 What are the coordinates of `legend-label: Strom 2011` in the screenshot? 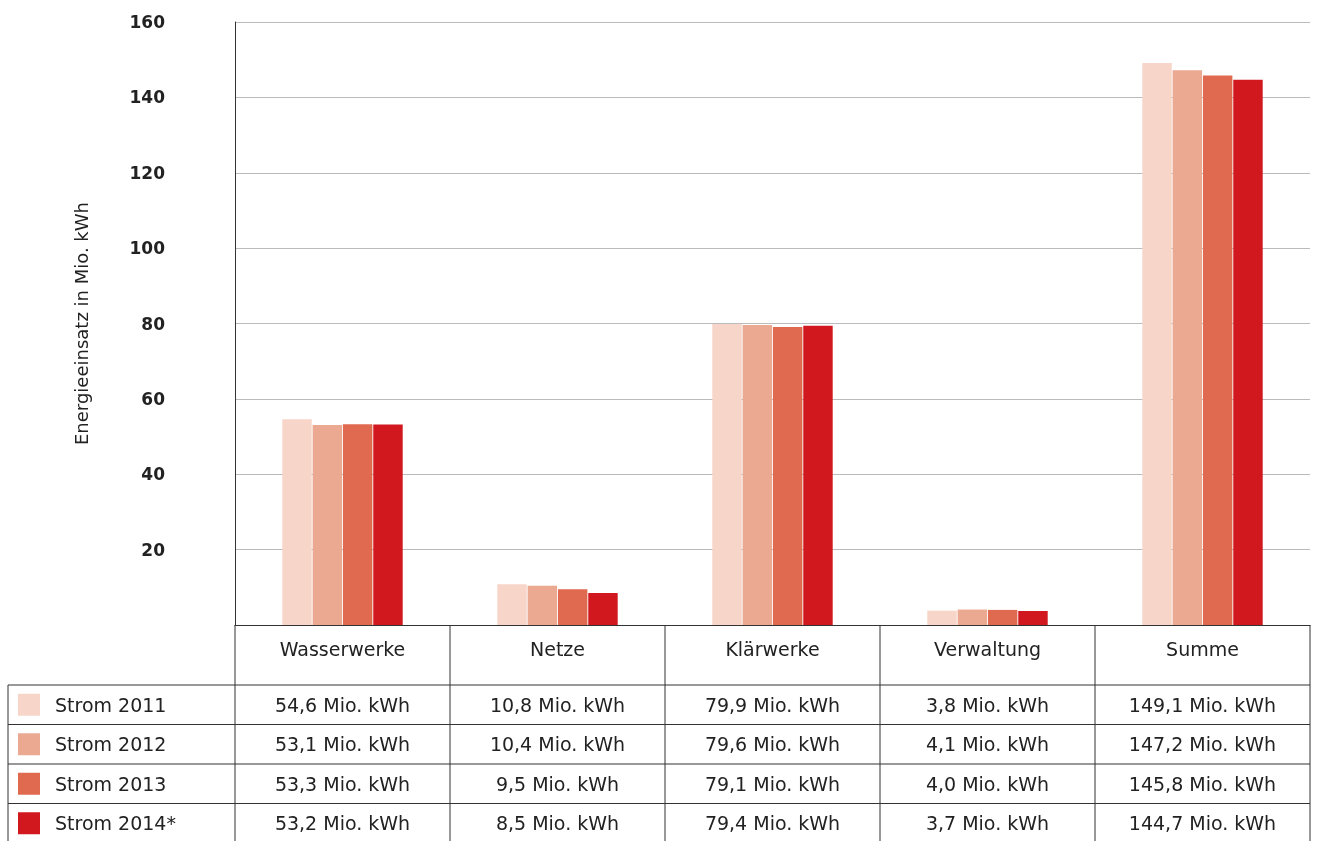 It's located at (111, 704).